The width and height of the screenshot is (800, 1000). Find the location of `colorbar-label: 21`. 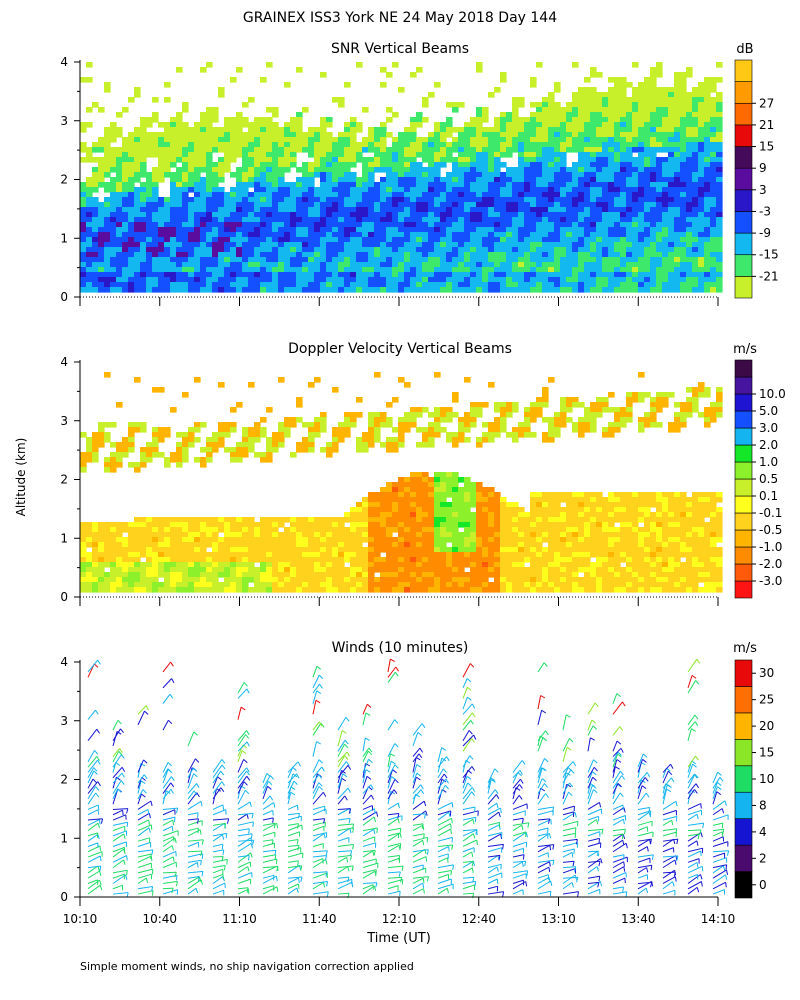

colorbar-label: 21 is located at coordinates (766, 125).